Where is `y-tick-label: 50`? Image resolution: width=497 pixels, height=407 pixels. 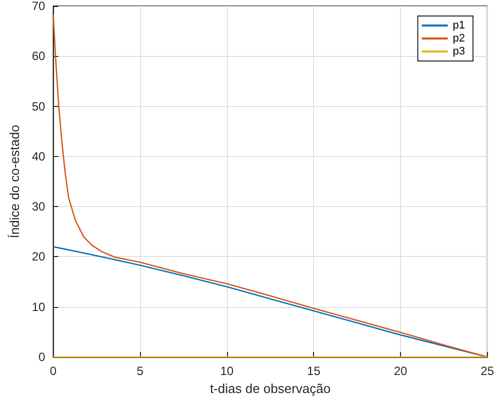
y-tick-label: 50 is located at coordinates (39, 106).